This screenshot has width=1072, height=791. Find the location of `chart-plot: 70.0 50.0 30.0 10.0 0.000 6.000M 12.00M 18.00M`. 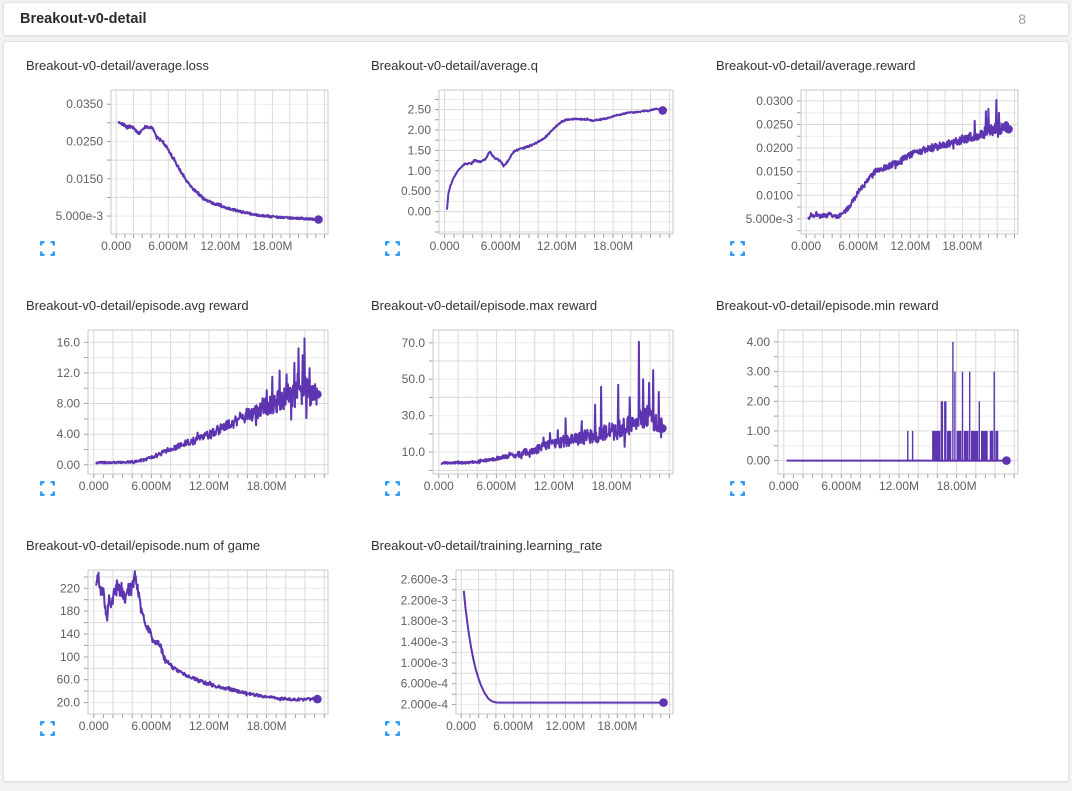

chart-plot: 70.0 50.0 30.0 10.0 0.000 6.000M 12.00M 18.00M is located at coordinates (536, 409).